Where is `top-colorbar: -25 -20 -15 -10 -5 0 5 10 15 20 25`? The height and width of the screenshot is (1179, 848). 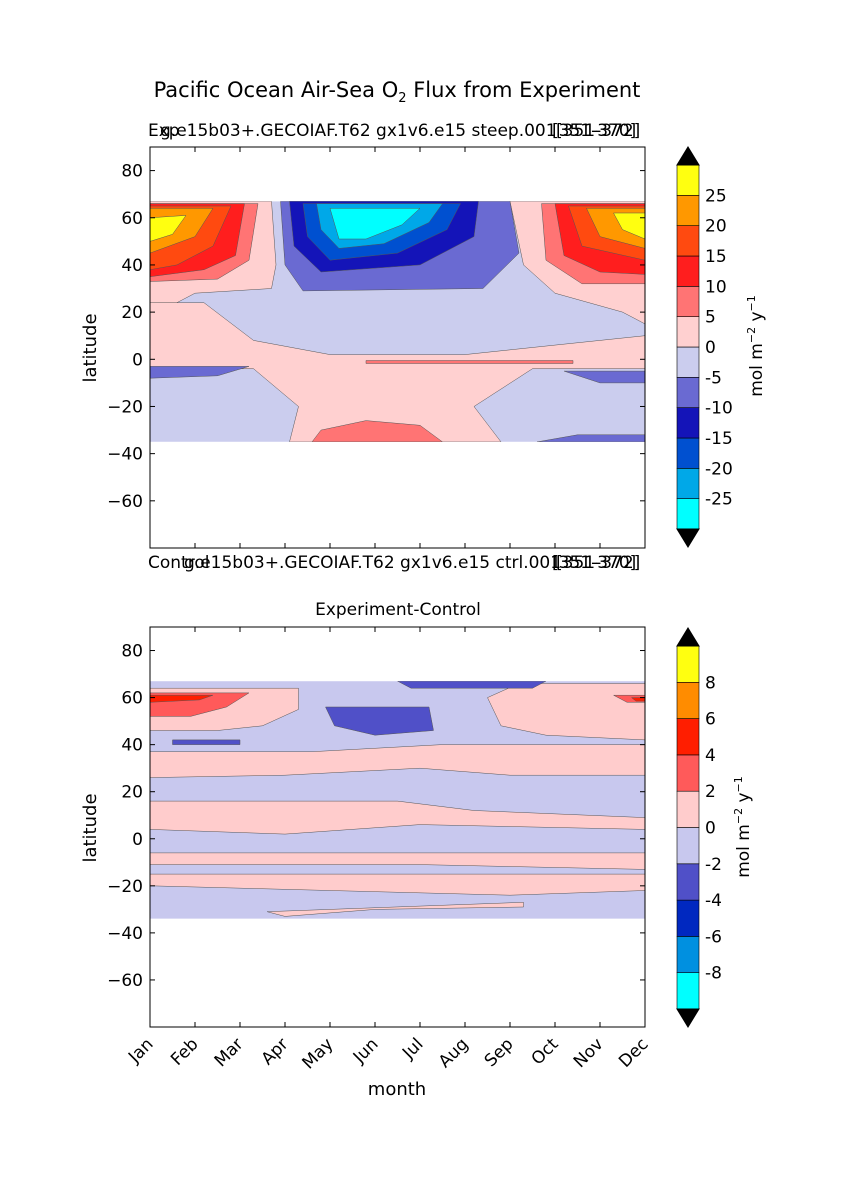
top-colorbar: -25 -20 -15 -10 -5 0 5 10 15 20 25 is located at coordinates (704, 347).